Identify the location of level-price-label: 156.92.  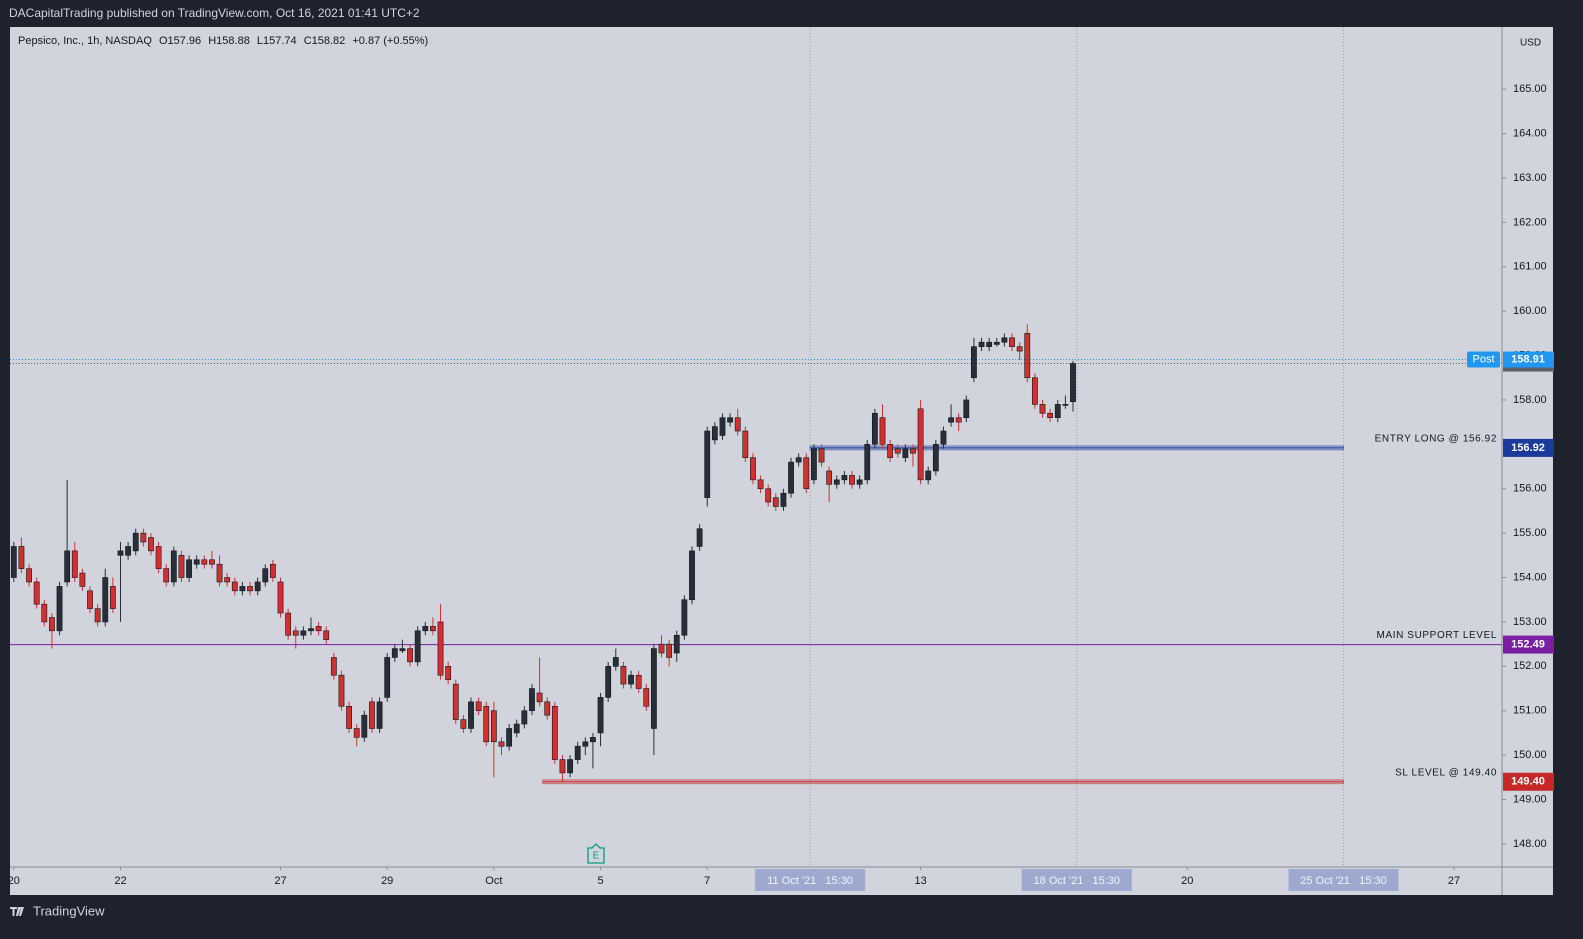
(1528, 448).